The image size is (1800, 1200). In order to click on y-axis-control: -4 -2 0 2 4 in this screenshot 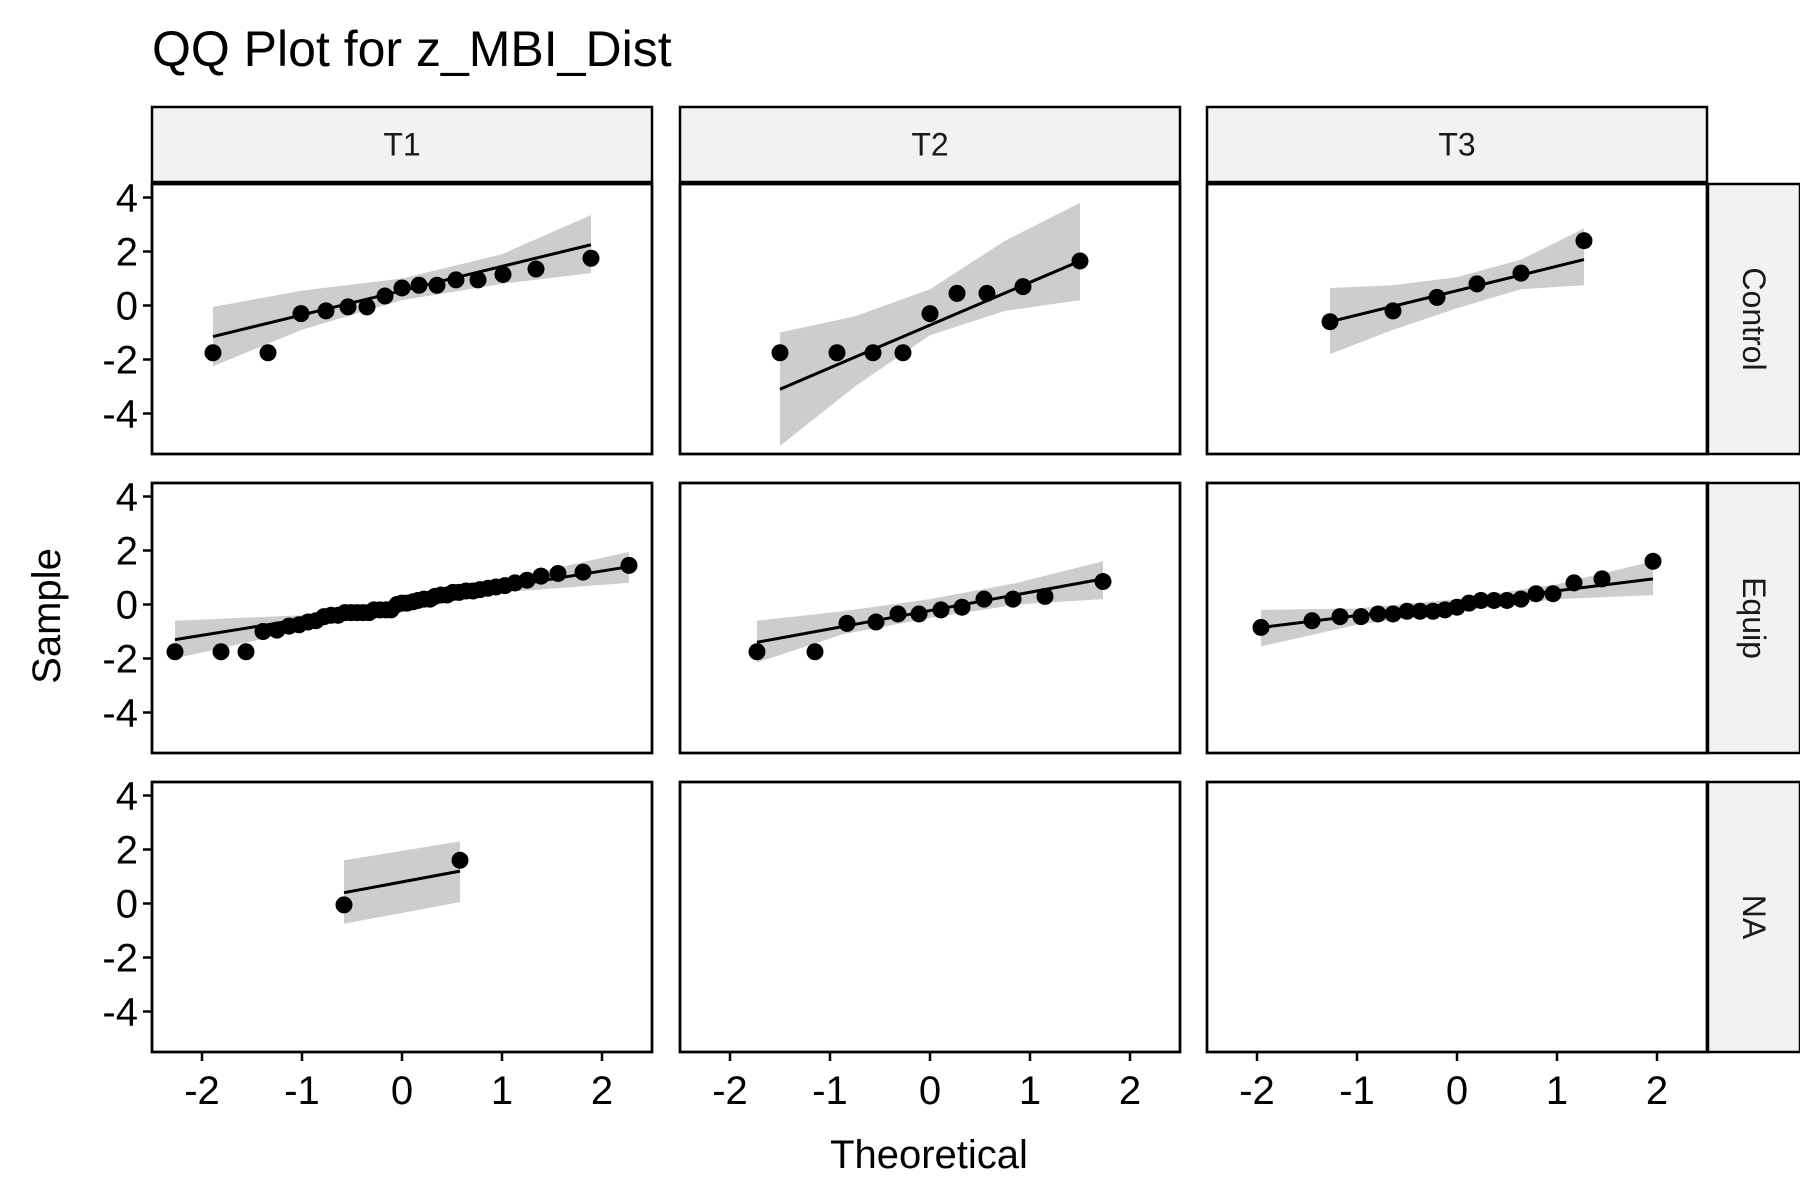, I will do `click(127, 307)`.